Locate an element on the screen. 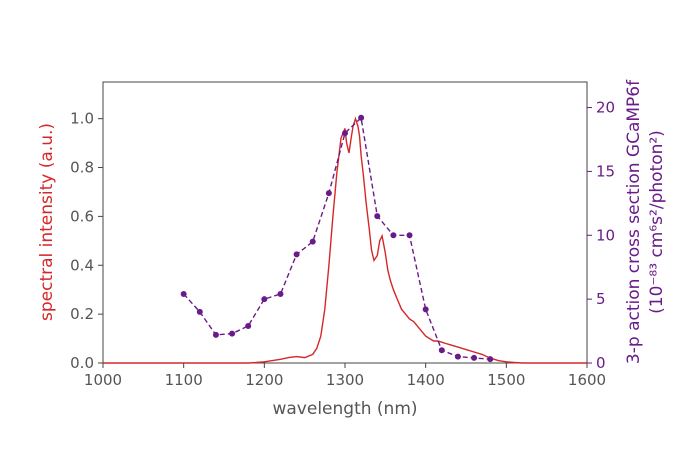 This screenshot has height=458, width=687. x-axis-title: wavelength (nm) is located at coordinates (344, 409).